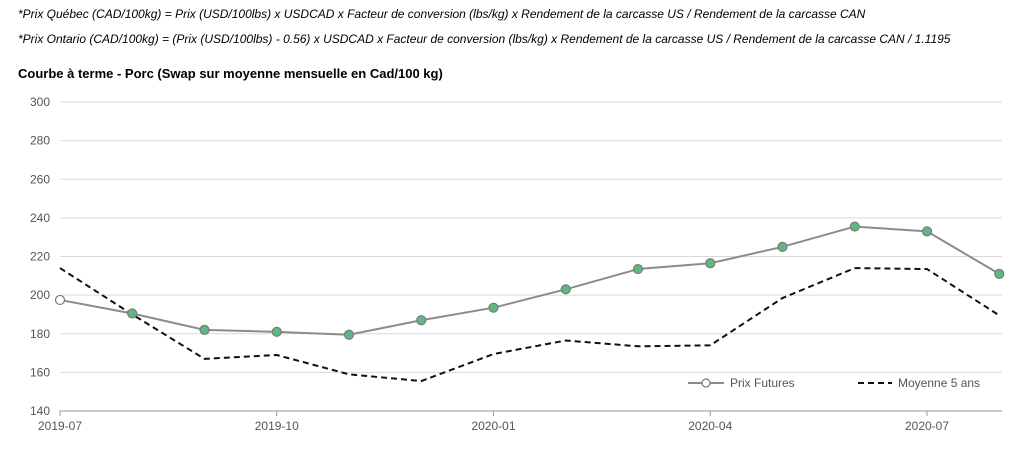 This screenshot has height=459, width=1024. What do you see at coordinates (40, 411) in the screenshot?
I see `y-tick-label: 140` at bounding box center [40, 411].